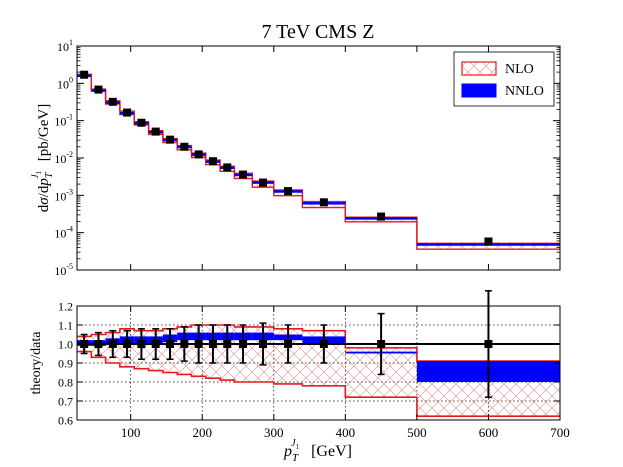  What do you see at coordinates (65, 345) in the screenshot?
I see `ratio-y-tick-label: 1.0` at bounding box center [65, 345].